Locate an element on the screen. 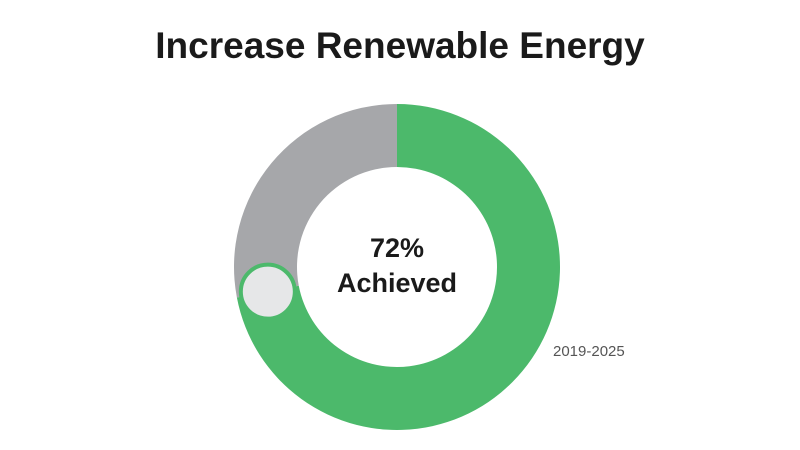 Image resolution: width=800 pixels, height=450 pixels. progress-knob is located at coordinates (267, 291).